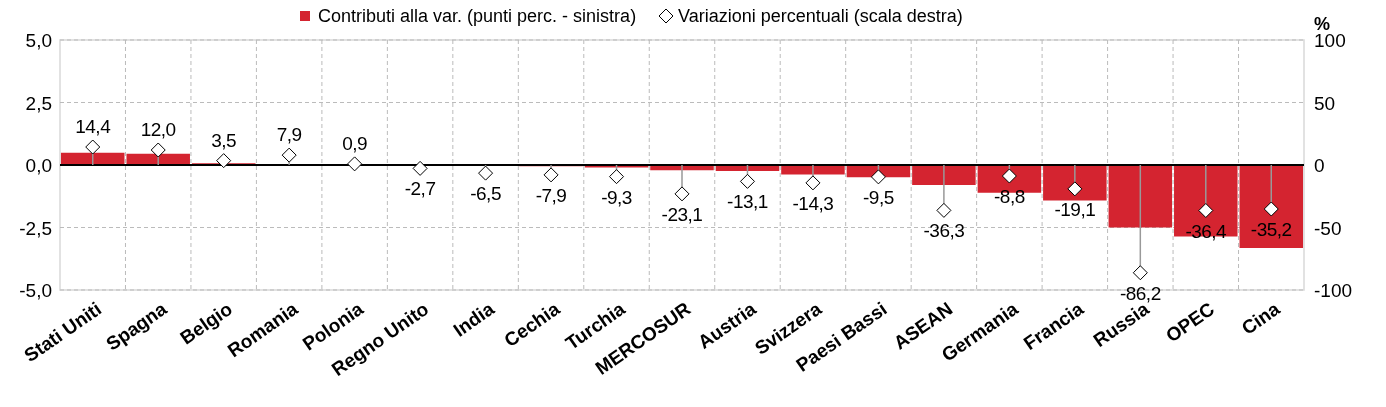  What do you see at coordinates (551, 195) in the screenshot?
I see `data-label: -7,9` at bounding box center [551, 195].